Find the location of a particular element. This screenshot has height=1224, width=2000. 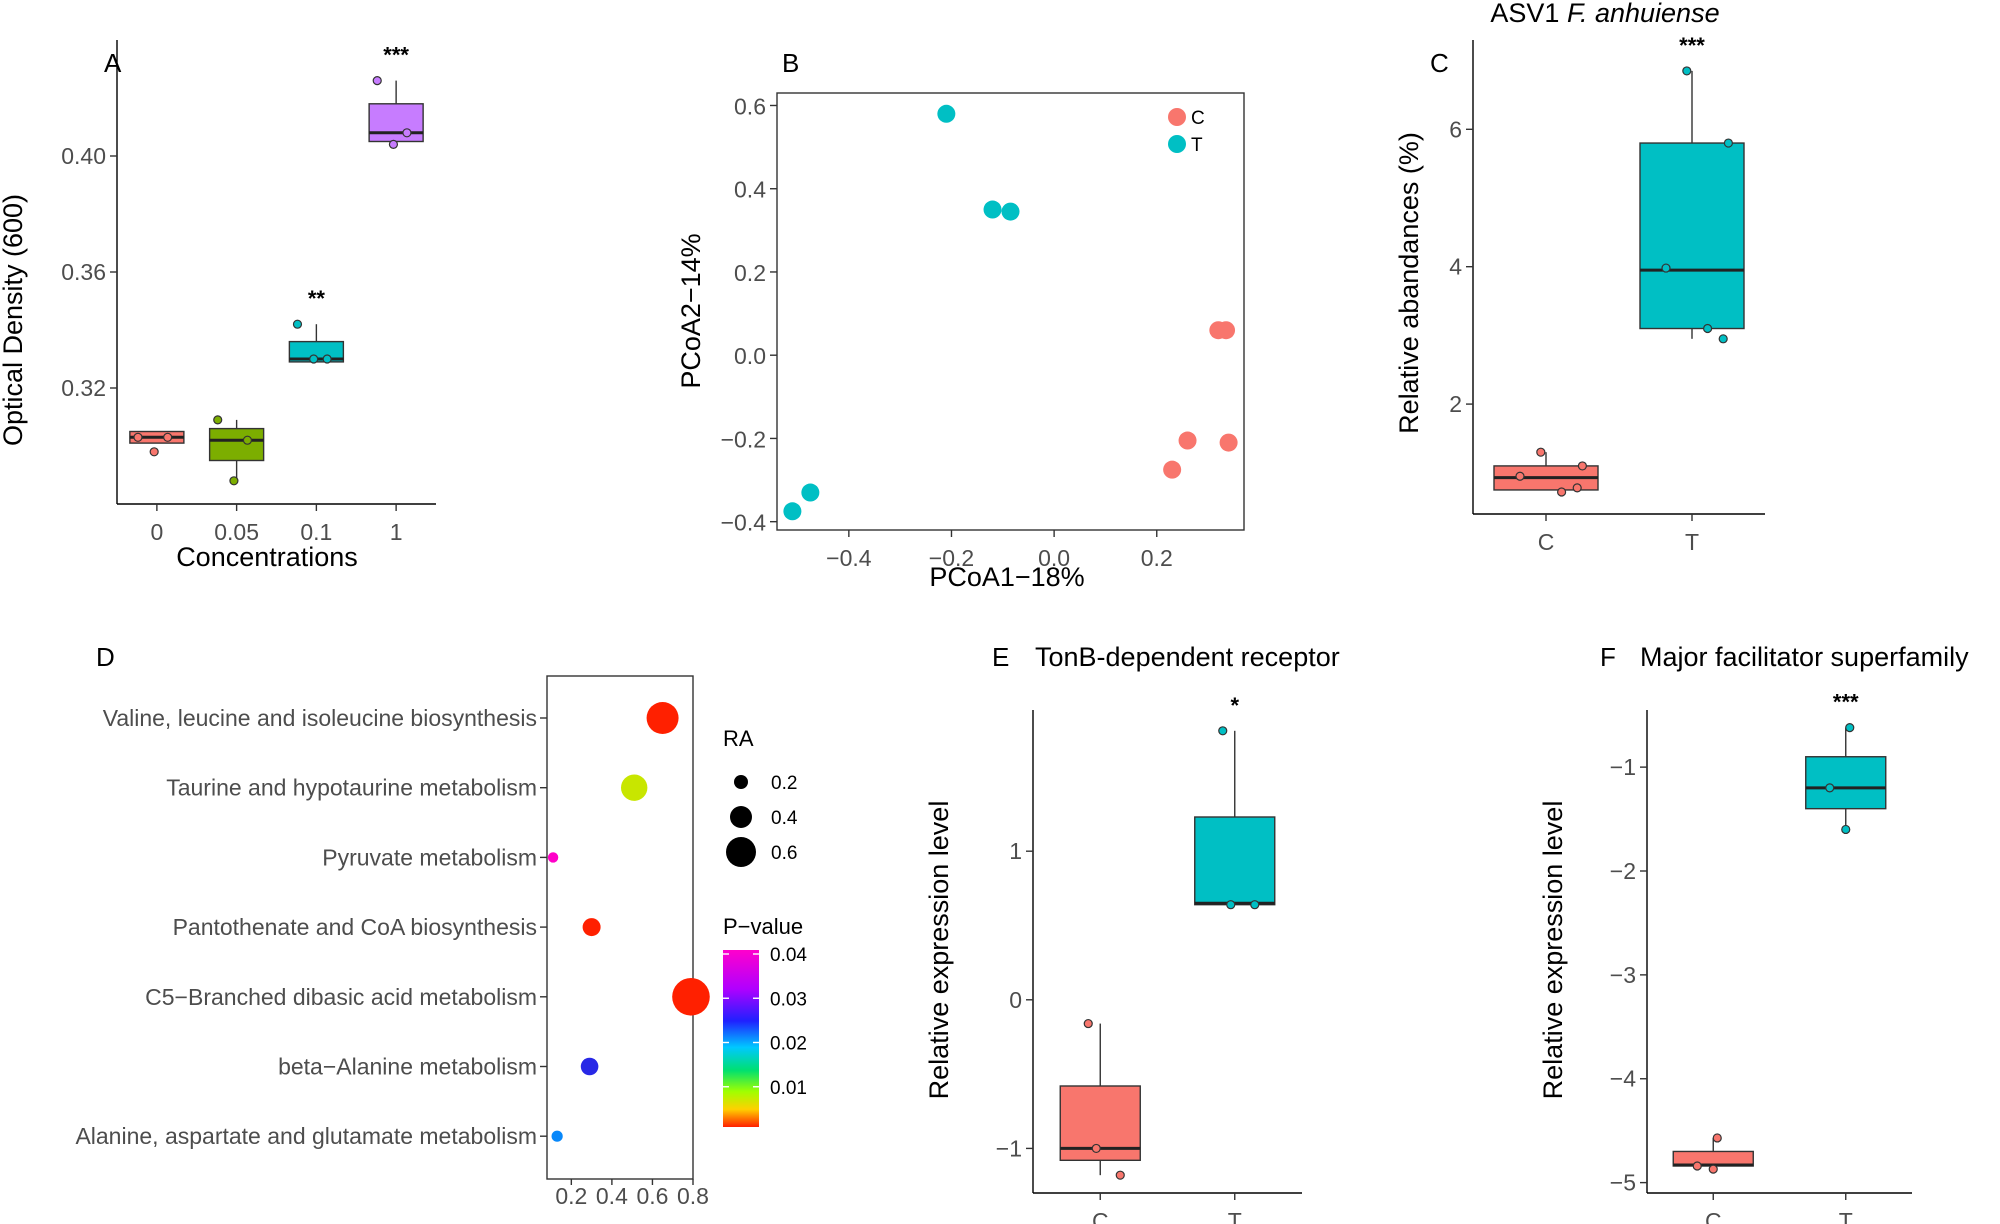

y-tick-label: 0.0 is located at coordinates (750, 356).